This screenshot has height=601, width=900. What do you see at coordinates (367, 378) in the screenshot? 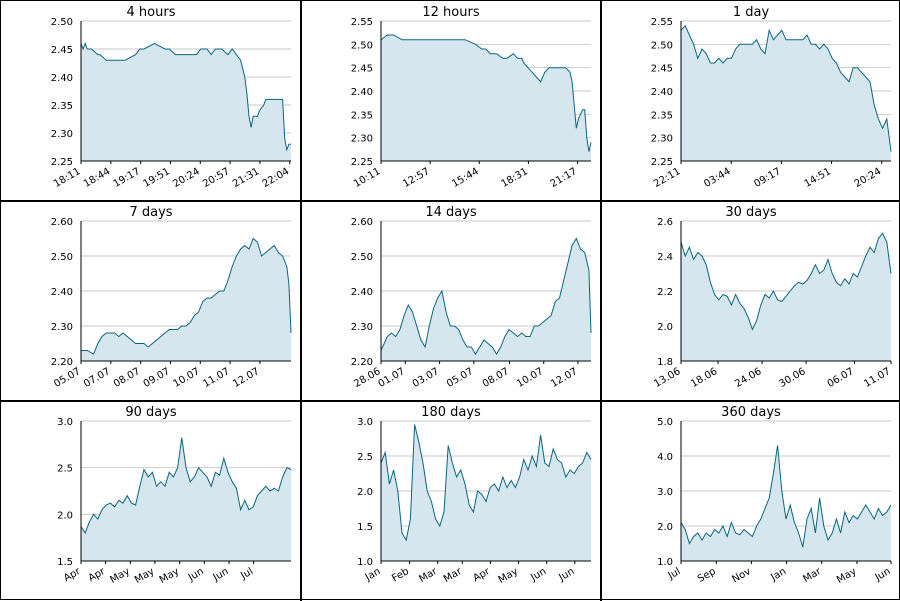
I see `x-tick-label: 28.06` at bounding box center [367, 378].